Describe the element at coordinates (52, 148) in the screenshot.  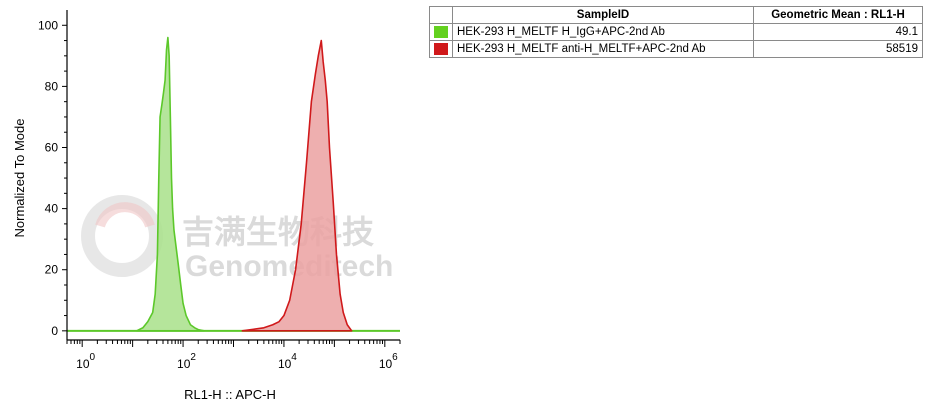
I see `y-tick-label: 60` at that location.